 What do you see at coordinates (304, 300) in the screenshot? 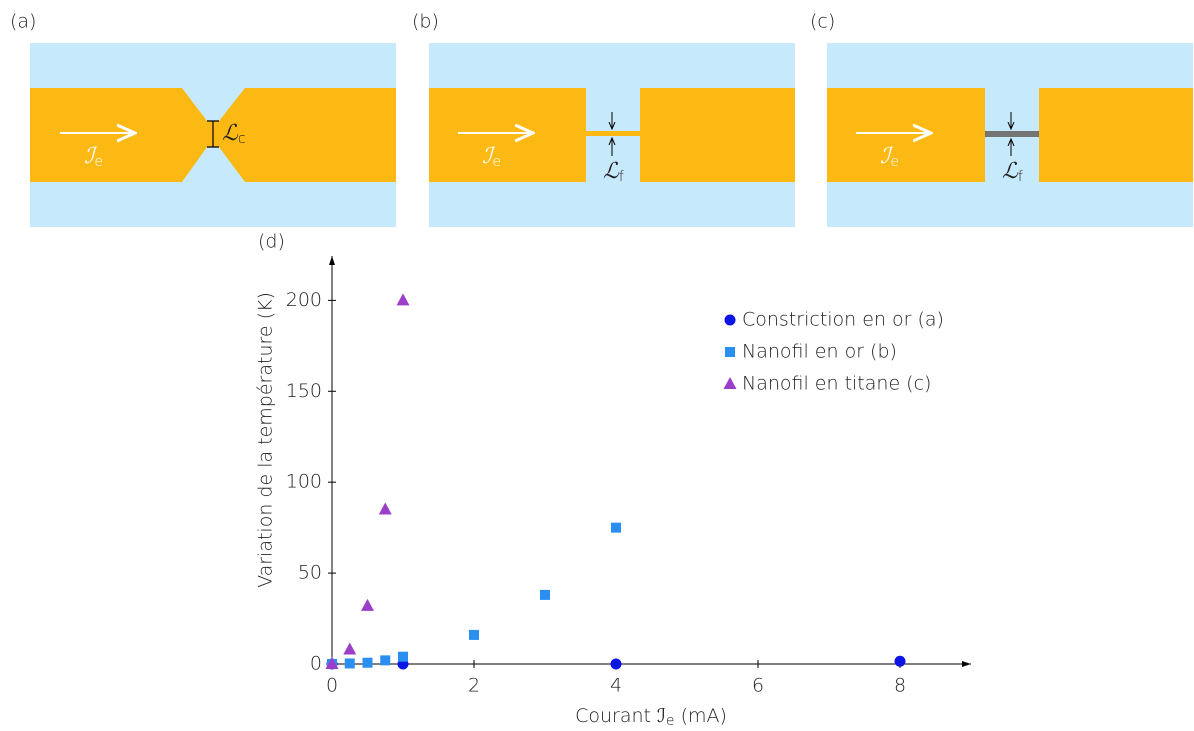
I see `y-tick-label: 200` at bounding box center [304, 300].